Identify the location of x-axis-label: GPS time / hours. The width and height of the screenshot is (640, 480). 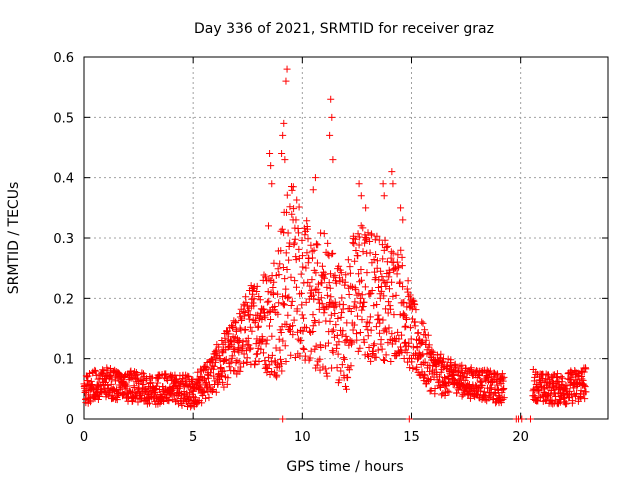
(344, 467).